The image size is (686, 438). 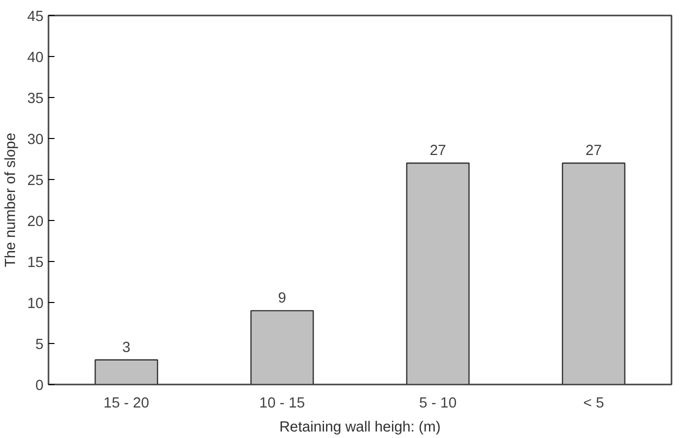 What do you see at coordinates (360, 428) in the screenshot?
I see `x-axis-title: Retaining wall heigh: (m)` at bounding box center [360, 428].